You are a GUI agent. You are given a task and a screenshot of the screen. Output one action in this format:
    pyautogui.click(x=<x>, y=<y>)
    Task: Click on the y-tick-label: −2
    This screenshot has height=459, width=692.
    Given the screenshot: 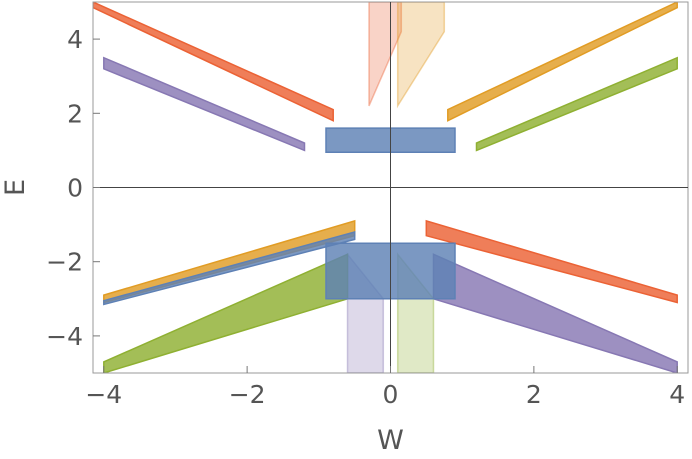 What is the action you would take?
    pyautogui.click(x=64, y=262)
    